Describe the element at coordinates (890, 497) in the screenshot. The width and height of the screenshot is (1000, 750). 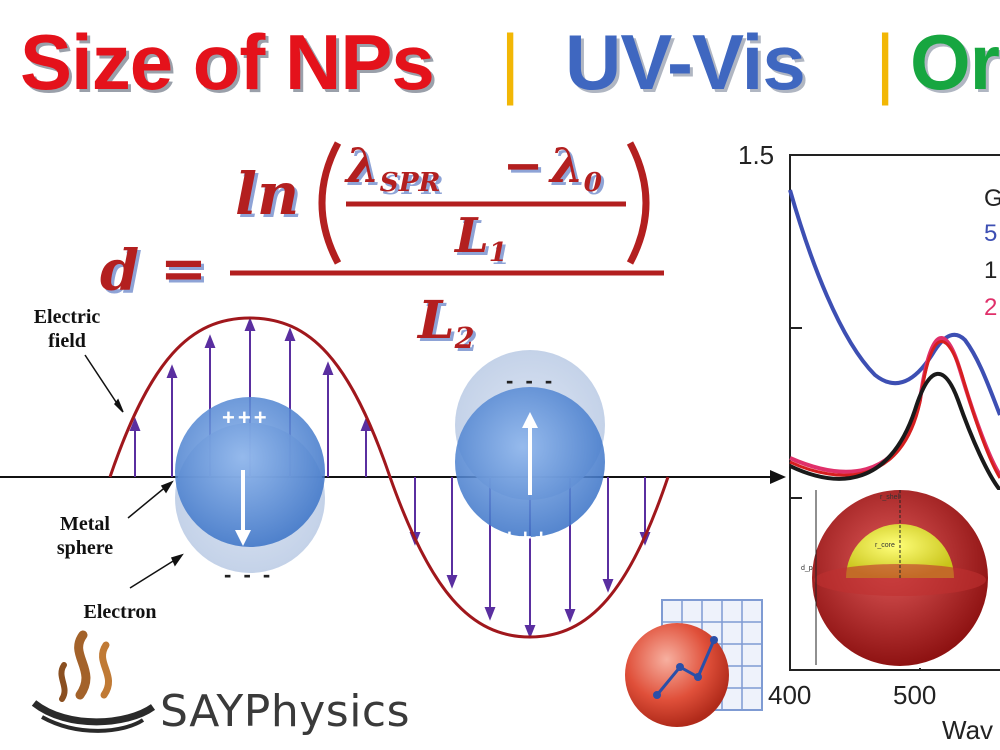
I see `inset-label-shell: r_shell` at that location.